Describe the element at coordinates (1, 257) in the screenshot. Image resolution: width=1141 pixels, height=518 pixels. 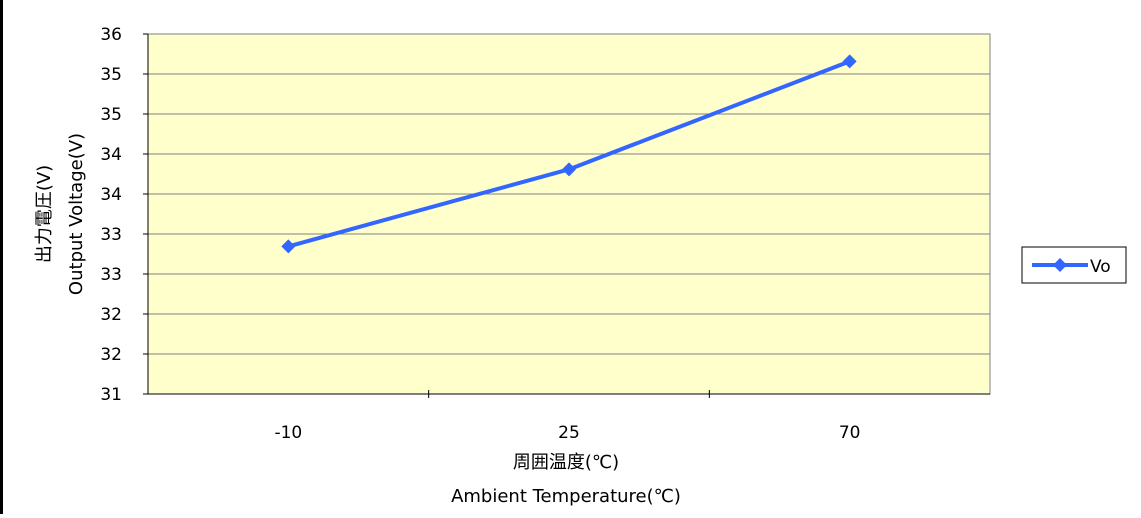
I see `frame-left-border` at that location.